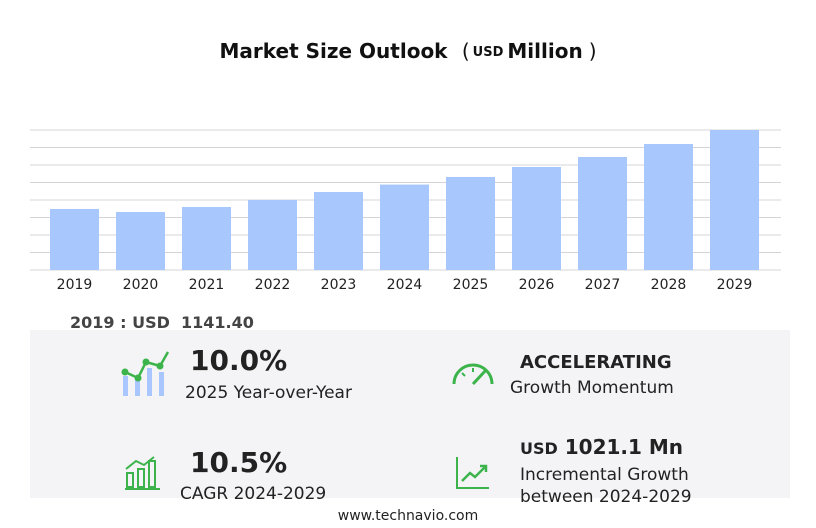  I want to click on x-tick-label: 2021, so click(207, 285).